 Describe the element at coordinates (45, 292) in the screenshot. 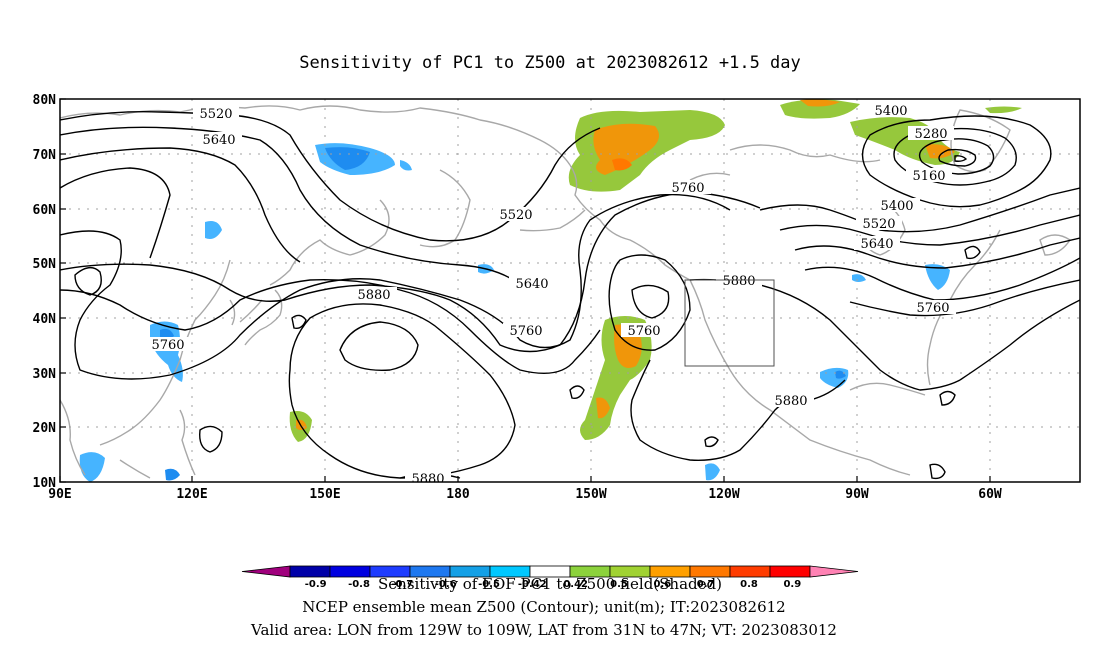

I see `latitude-labels: 80N 70N 60N 50N 40N 30N 20N 10N` at that location.